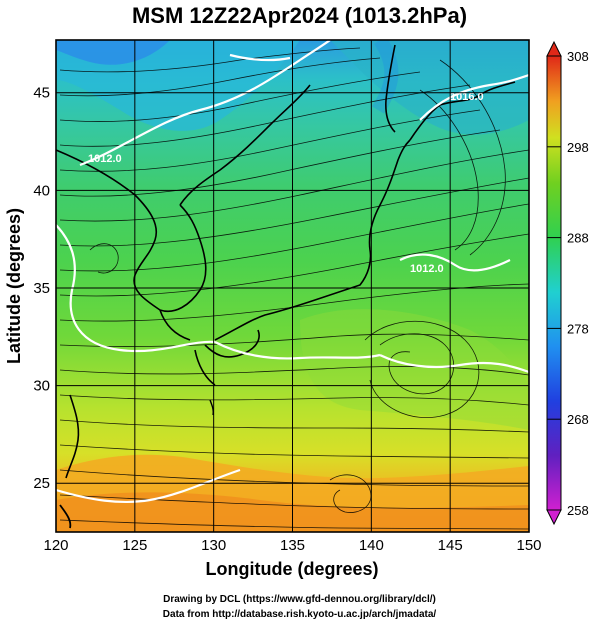  I want to click on y-tick-label: 35, so click(41, 288).